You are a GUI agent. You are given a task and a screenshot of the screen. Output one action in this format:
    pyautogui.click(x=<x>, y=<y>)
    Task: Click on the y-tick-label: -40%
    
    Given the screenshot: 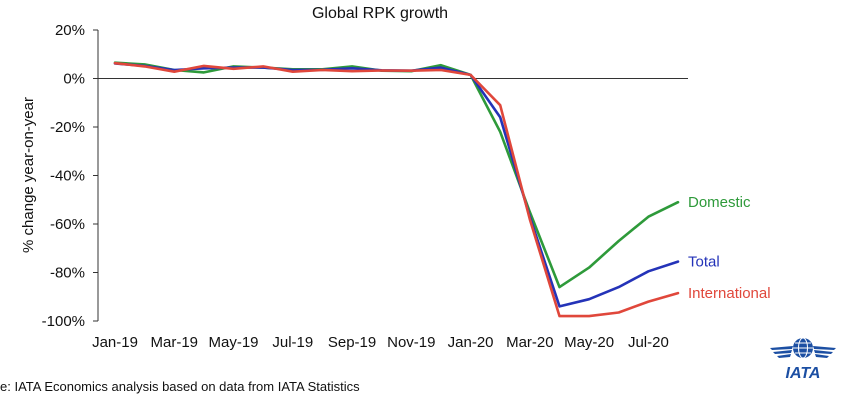 What is the action you would take?
    pyautogui.click(x=67, y=176)
    